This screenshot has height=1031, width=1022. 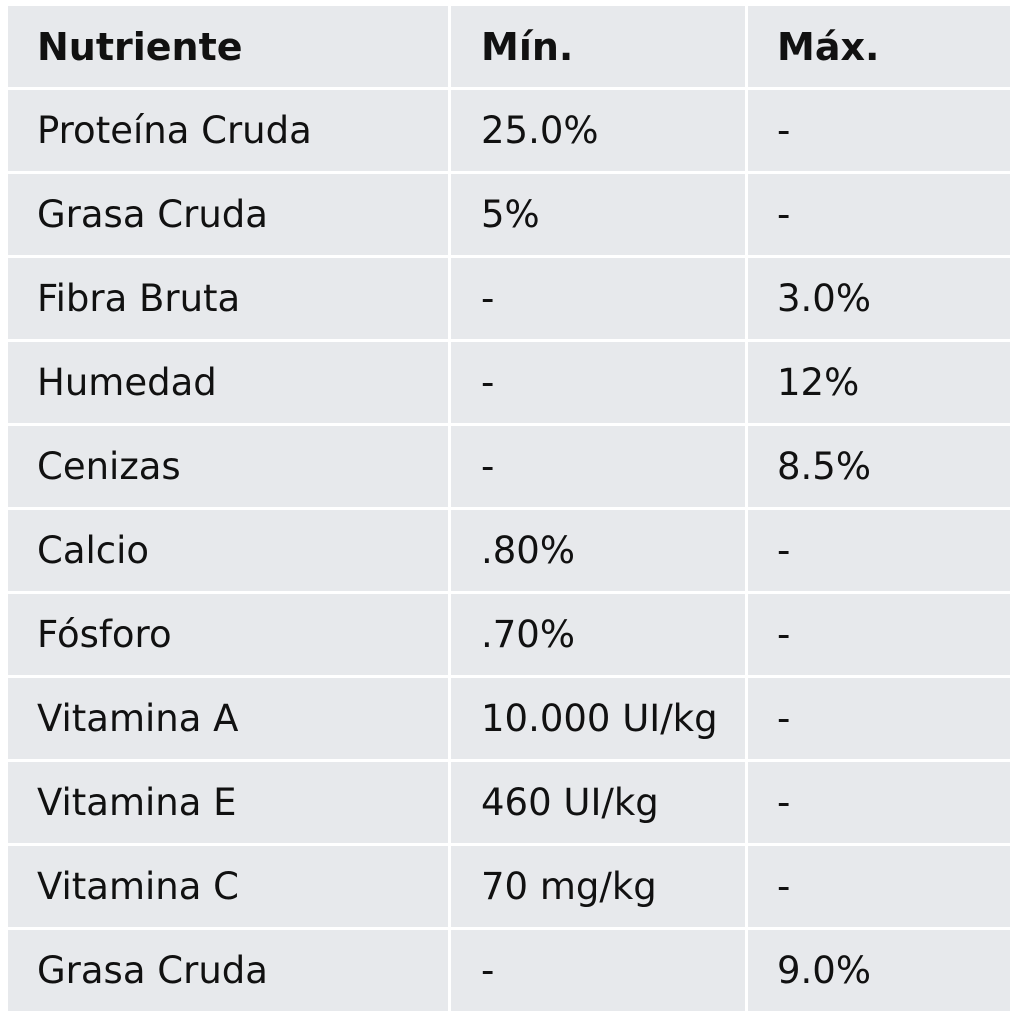 I want to click on table-cell-max: 9.0%, so click(x=879, y=972).